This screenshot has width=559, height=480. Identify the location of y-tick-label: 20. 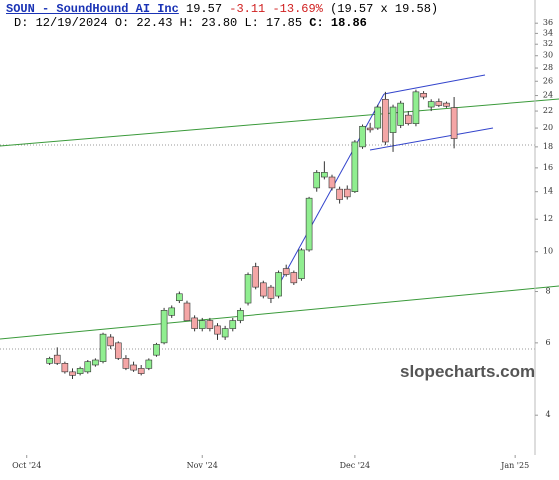
(548, 127).